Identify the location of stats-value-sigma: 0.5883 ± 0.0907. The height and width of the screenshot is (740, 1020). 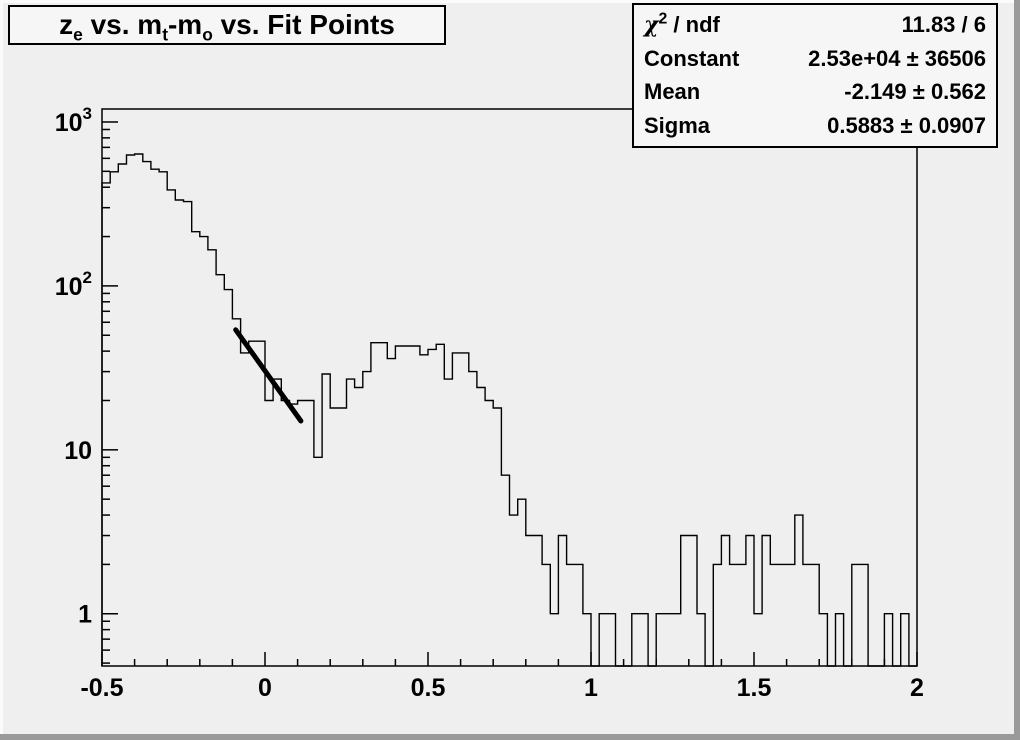
(906, 126).